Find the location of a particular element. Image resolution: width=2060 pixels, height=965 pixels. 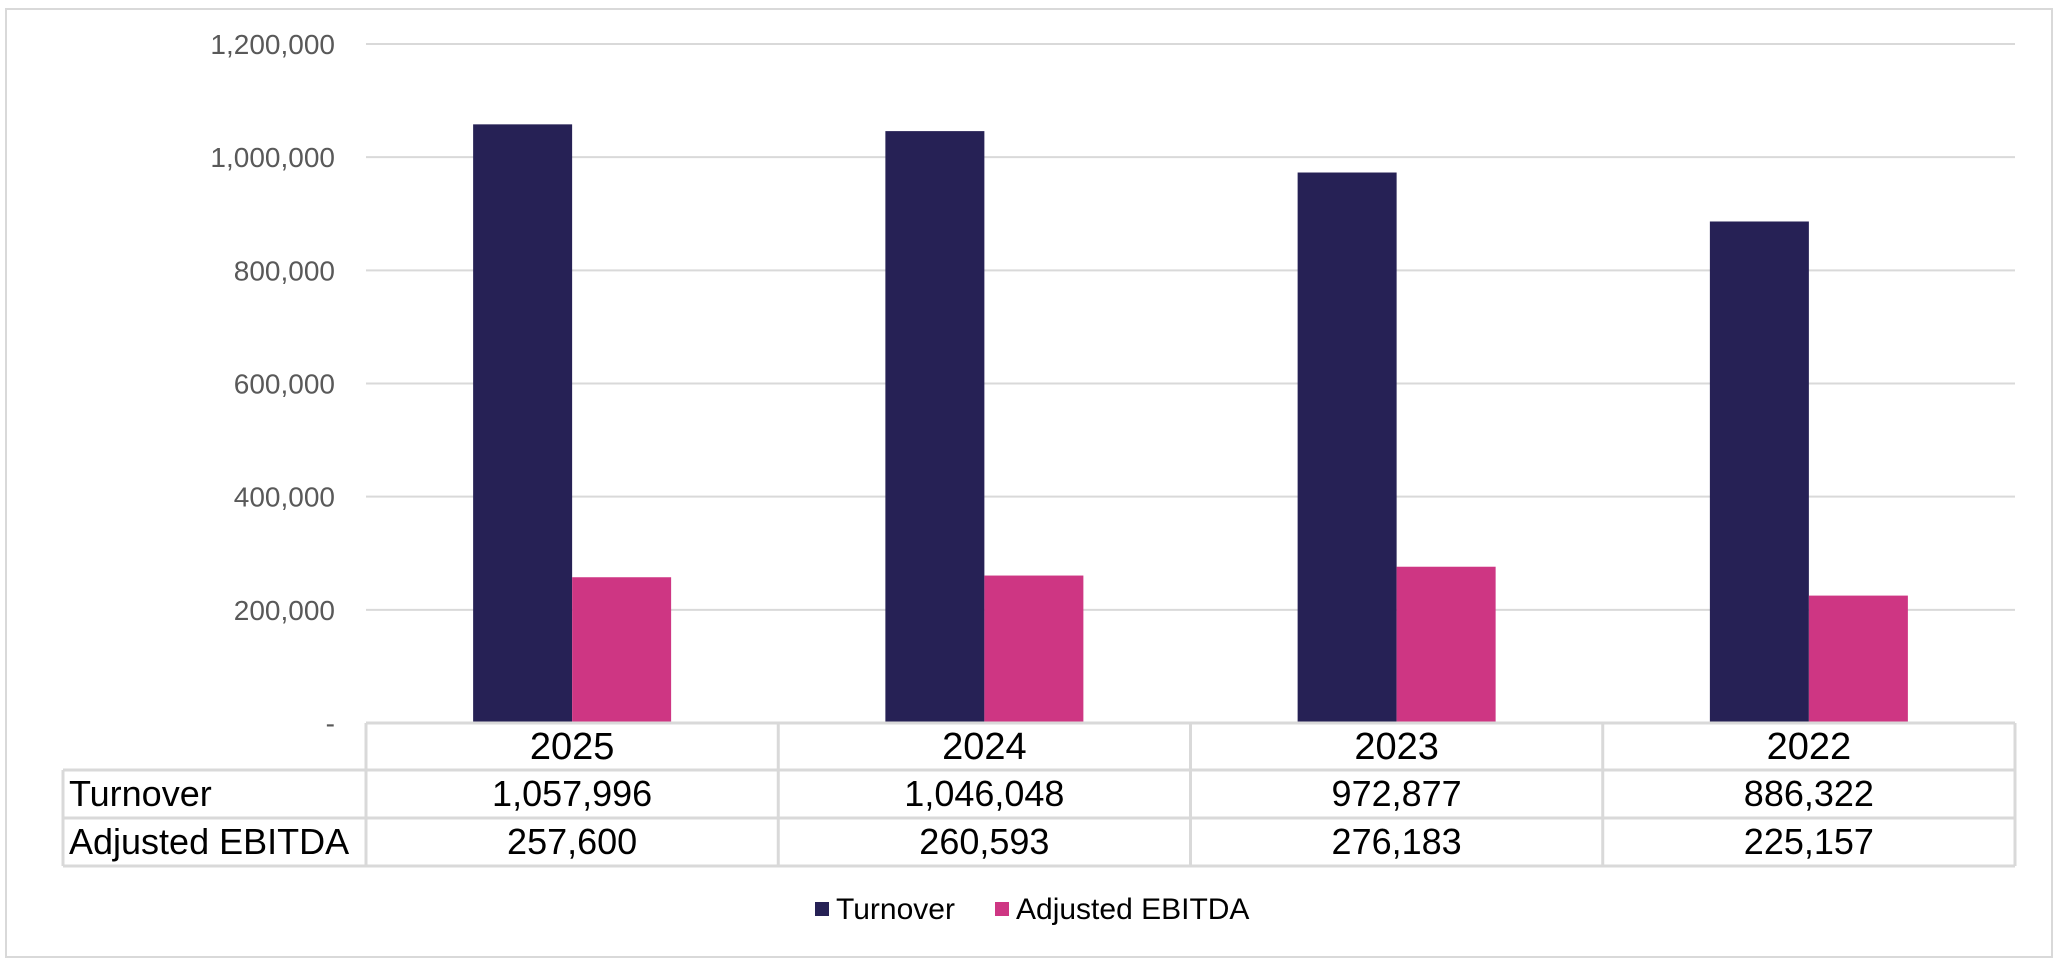

legend: Turnover Adjusted EBITDA is located at coordinates (1032, 909).